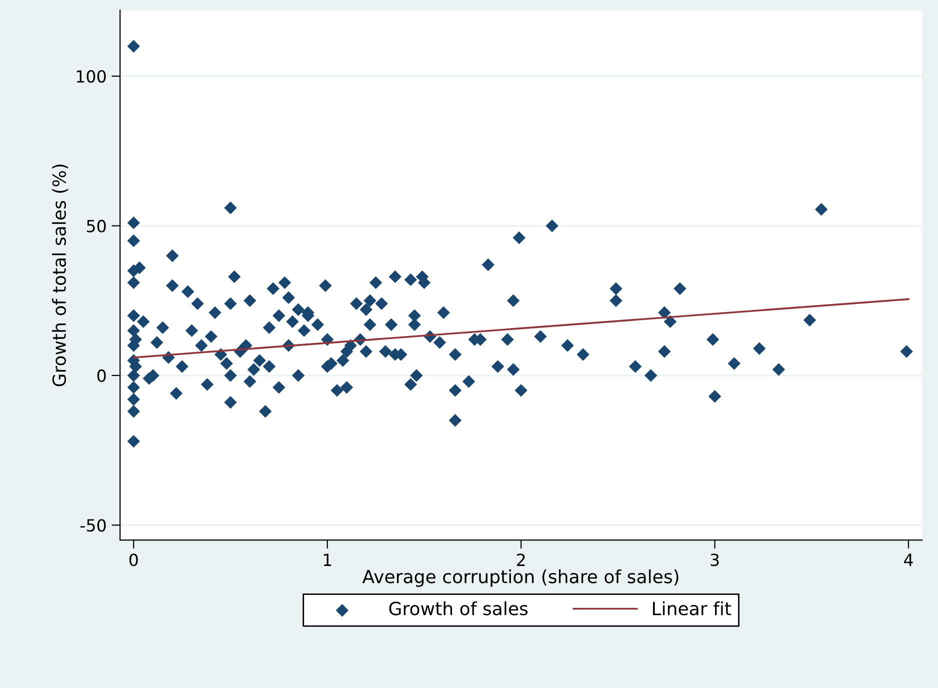  Describe the element at coordinates (101, 375) in the screenshot. I see `y-tick-label: 0` at that location.